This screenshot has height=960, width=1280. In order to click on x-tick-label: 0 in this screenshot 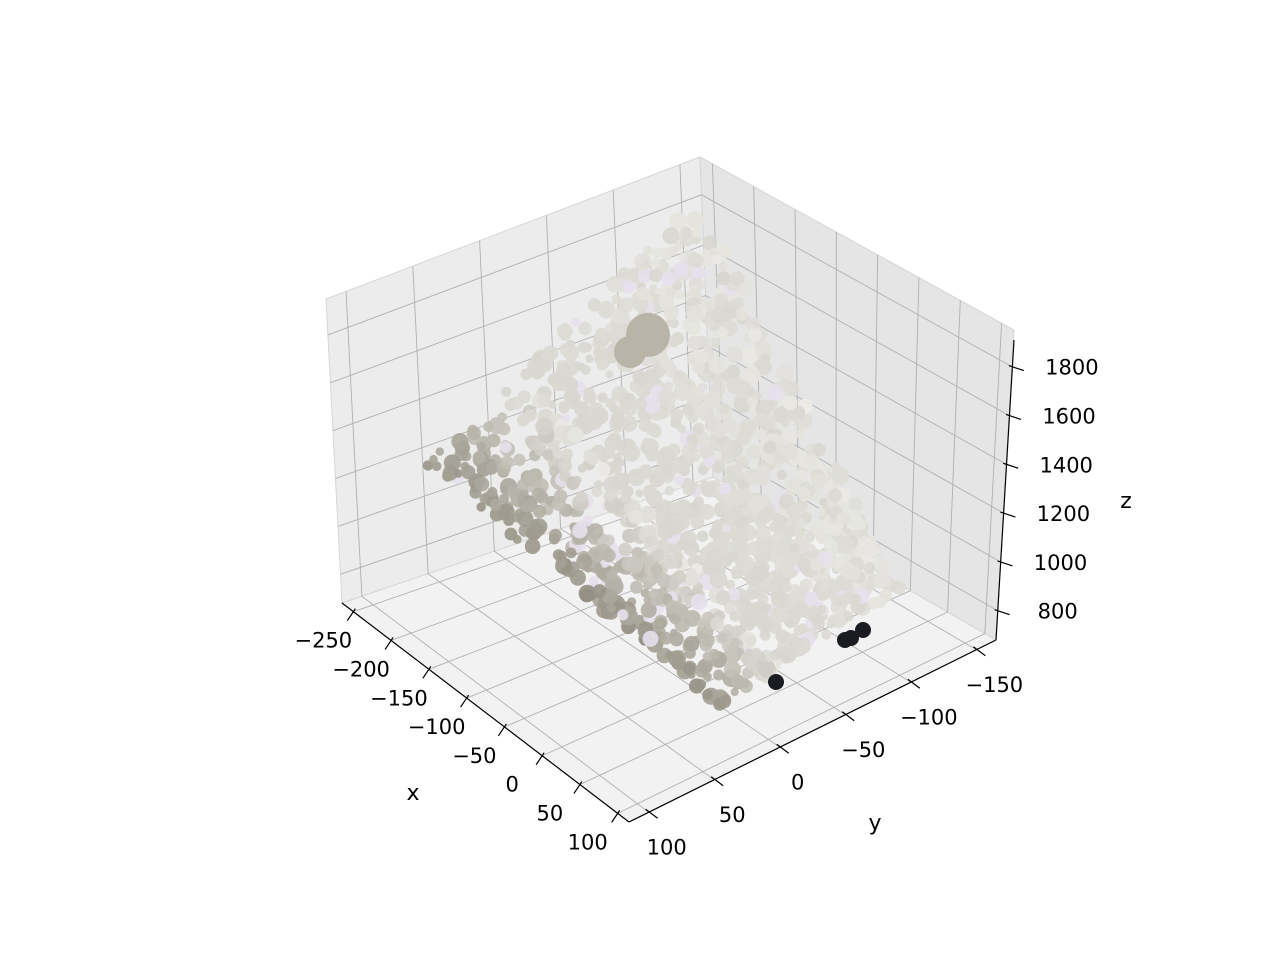, I will do `click(511, 785)`.